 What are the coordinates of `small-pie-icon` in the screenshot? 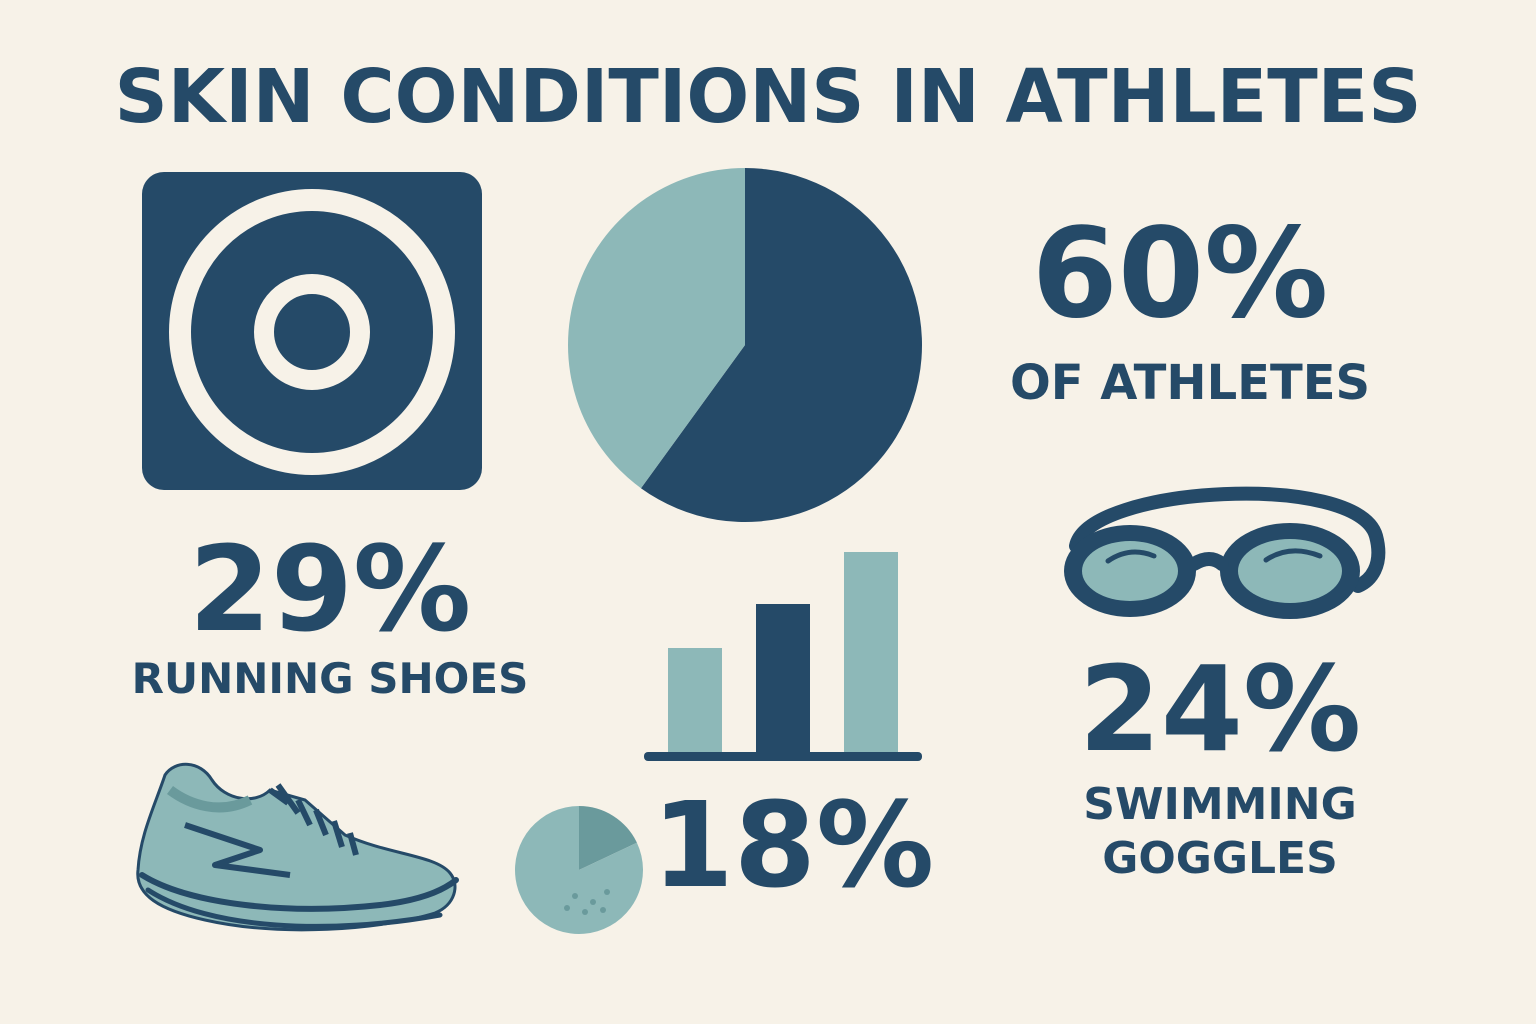 It's located at (579, 870).